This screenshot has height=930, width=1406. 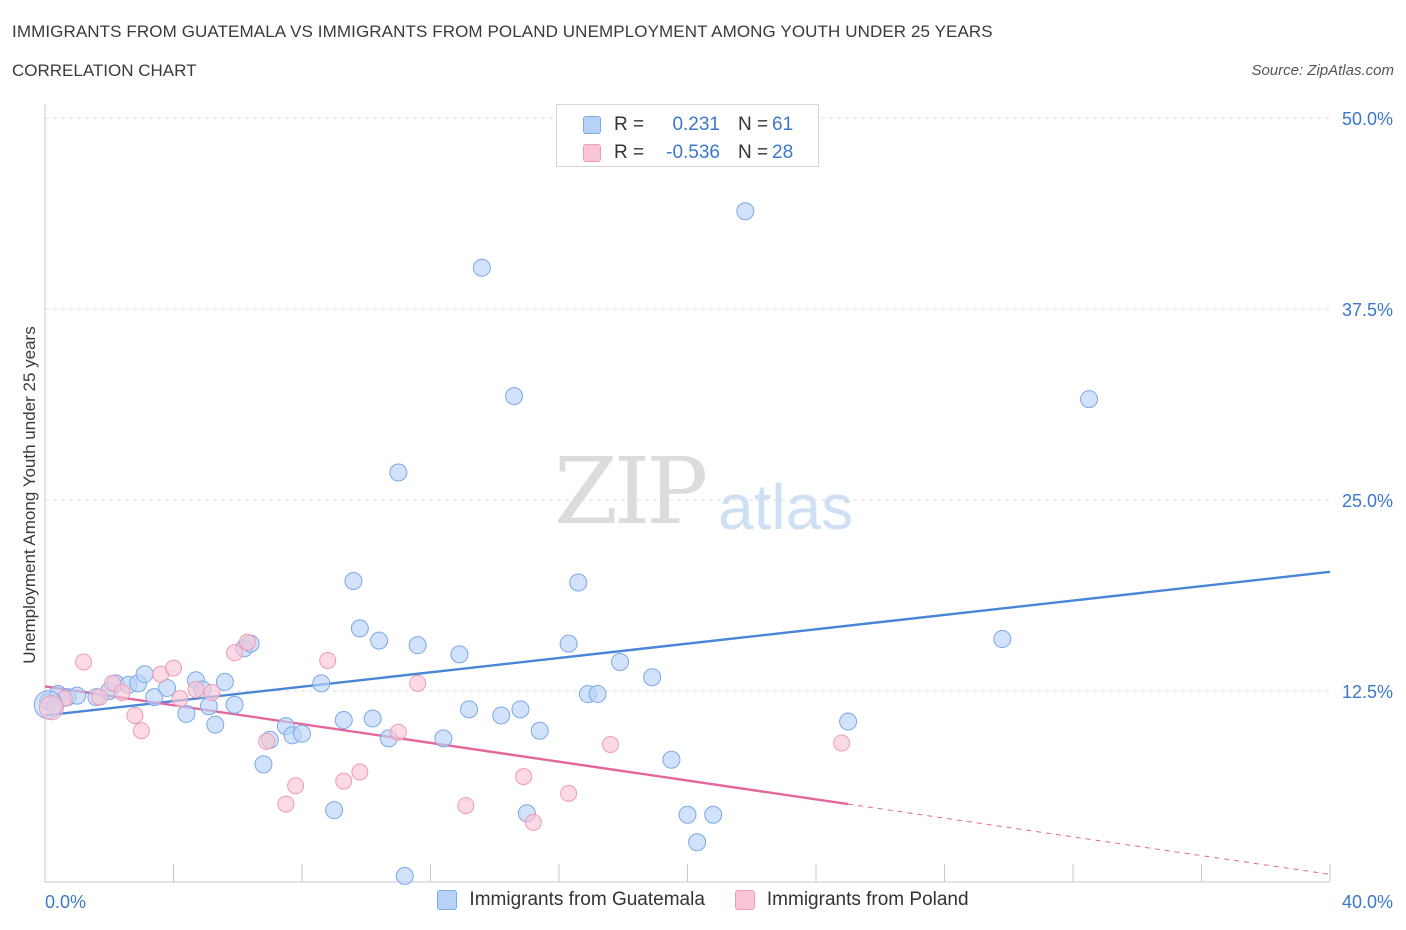 I want to click on y-tick-label: 37.5%, so click(x=1367, y=310).